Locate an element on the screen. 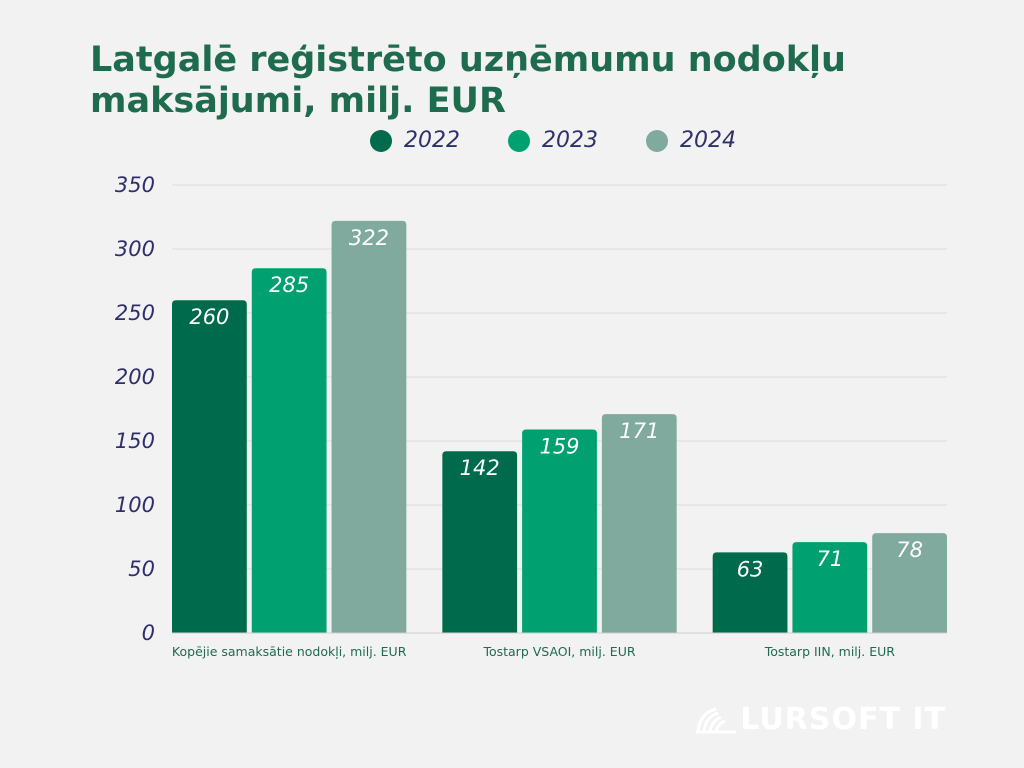 The width and height of the screenshot is (1024, 768). data-label: 285 is located at coordinates (289, 285).